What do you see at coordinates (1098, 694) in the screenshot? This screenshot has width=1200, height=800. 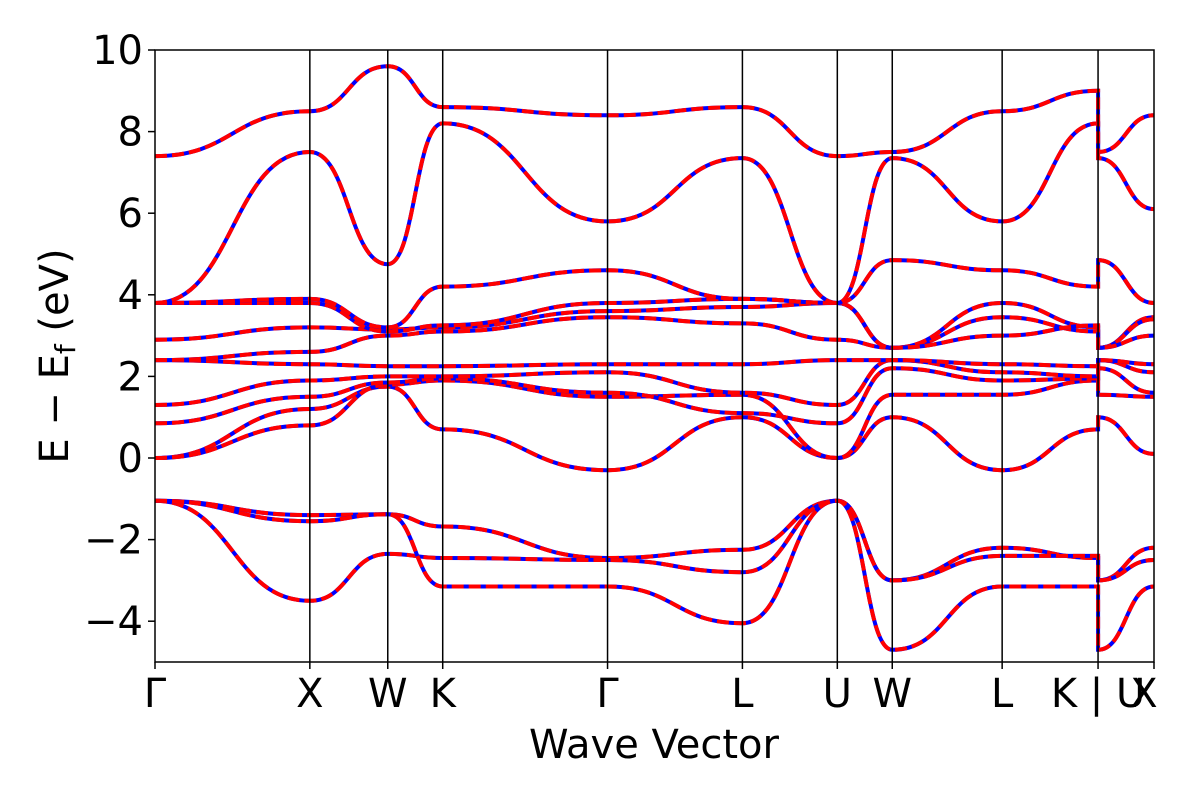 I see `x-tick-label-10: K | U` at bounding box center [1098, 694].